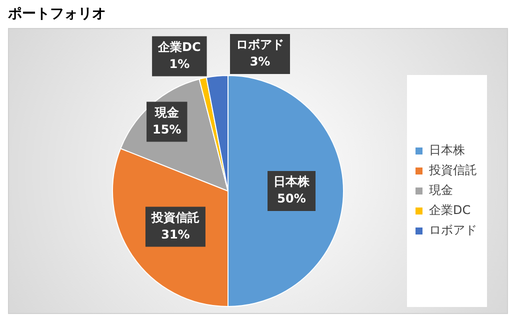 This screenshot has height=324, width=514. What do you see at coordinates (167, 112) in the screenshot?
I see `slice-label: 現金` at bounding box center [167, 112].